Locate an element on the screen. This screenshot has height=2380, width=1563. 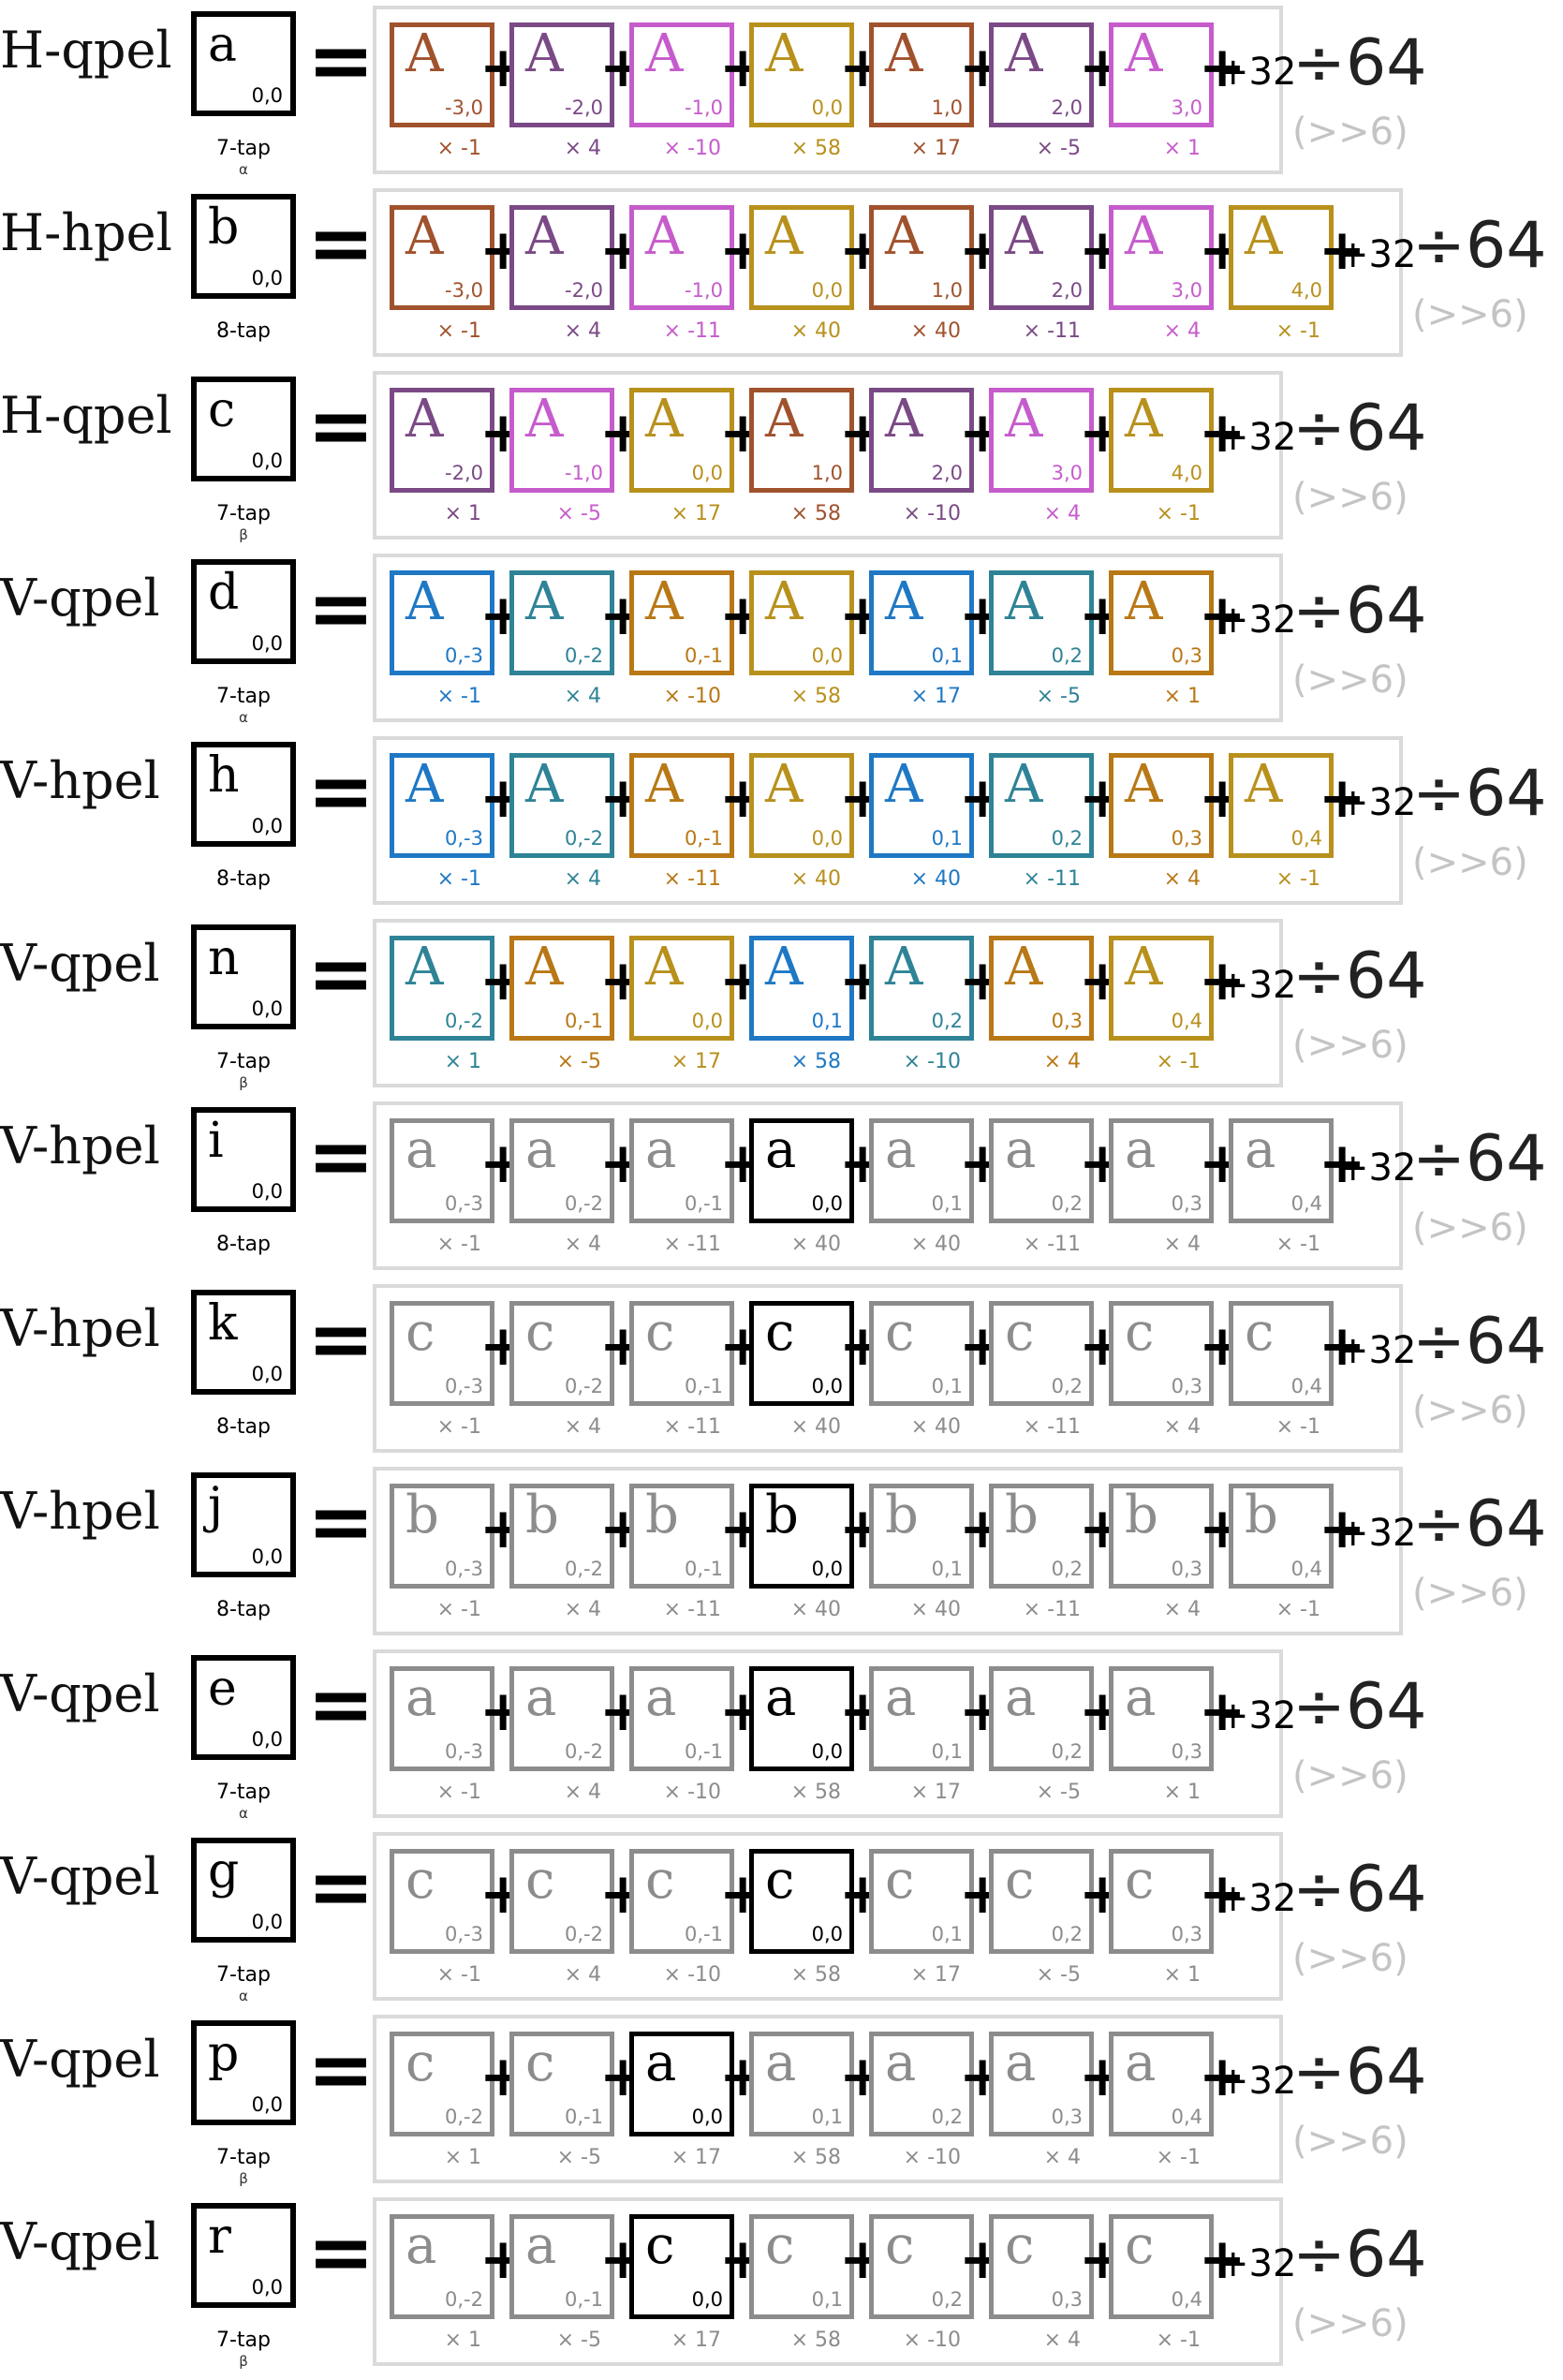
input-sample-cell: A 1,0 is located at coordinates (921, 257).